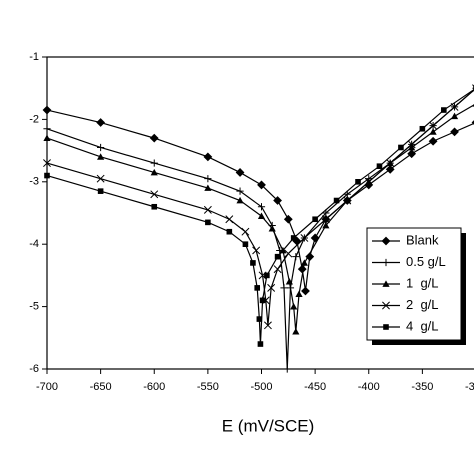 The width and height of the screenshot is (474, 474). What do you see at coordinates (47, 387) in the screenshot?
I see `x-tick-label: -700` at bounding box center [47, 387].